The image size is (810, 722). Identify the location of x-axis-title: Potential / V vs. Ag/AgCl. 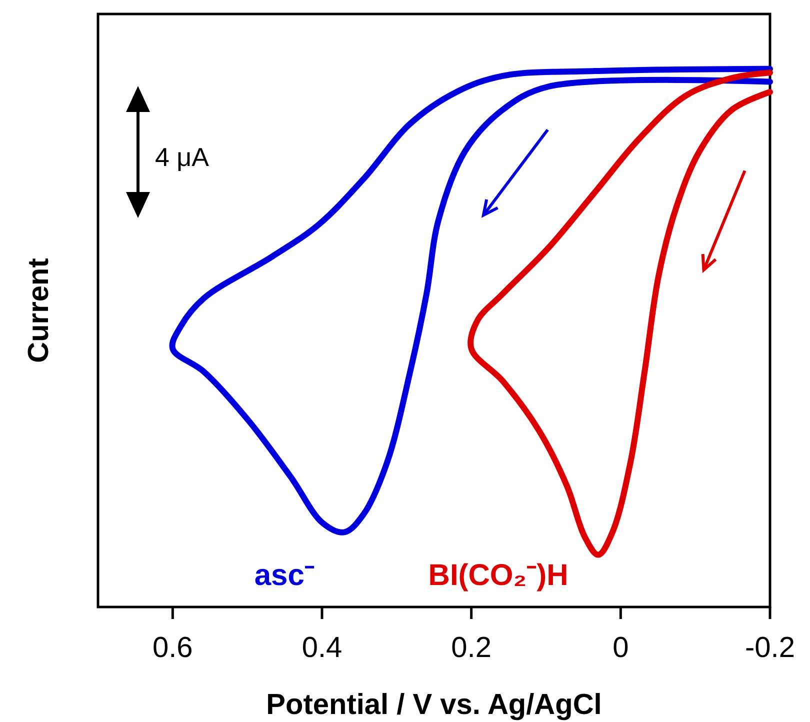
(434, 705).